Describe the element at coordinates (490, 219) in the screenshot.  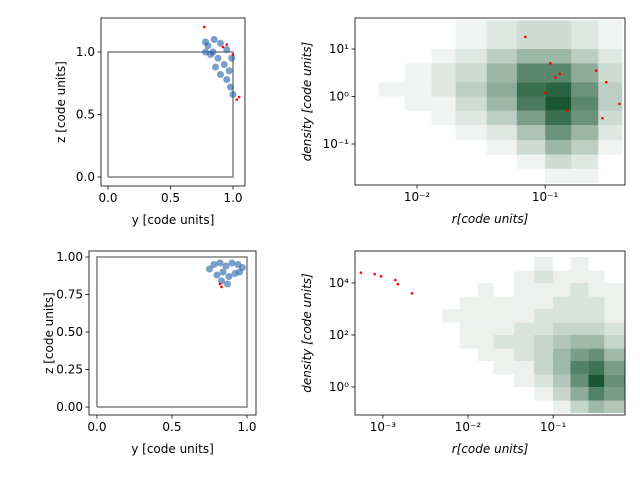
I see `x-axis-label: r[code units]` at that location.